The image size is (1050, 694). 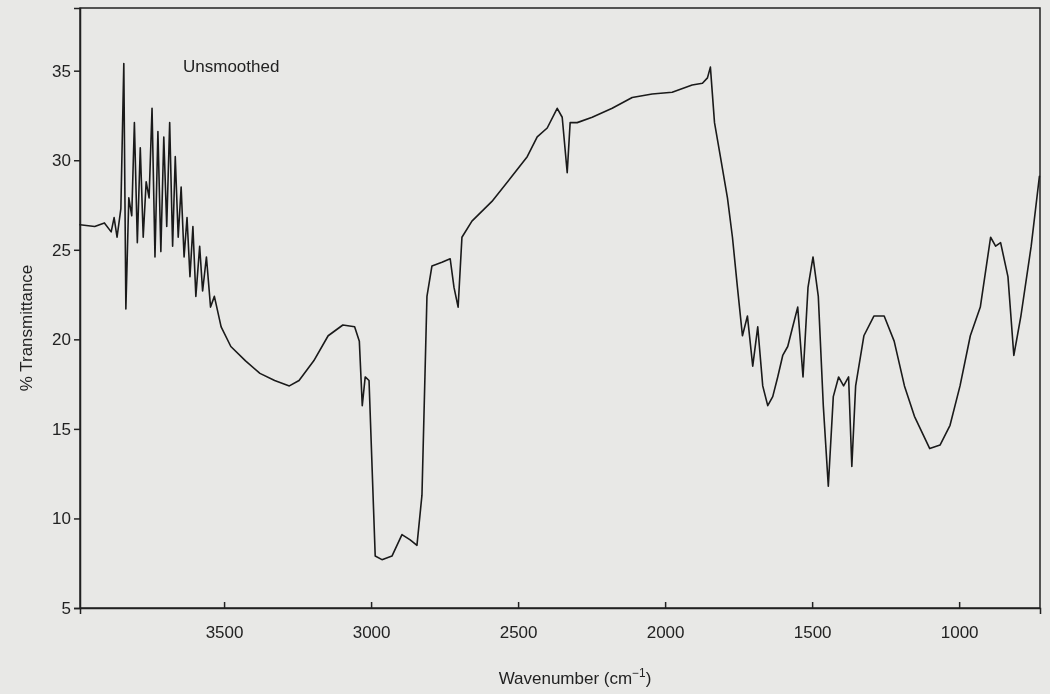 I want to click on y-tick-label: 25, so click(x=61, y=250).